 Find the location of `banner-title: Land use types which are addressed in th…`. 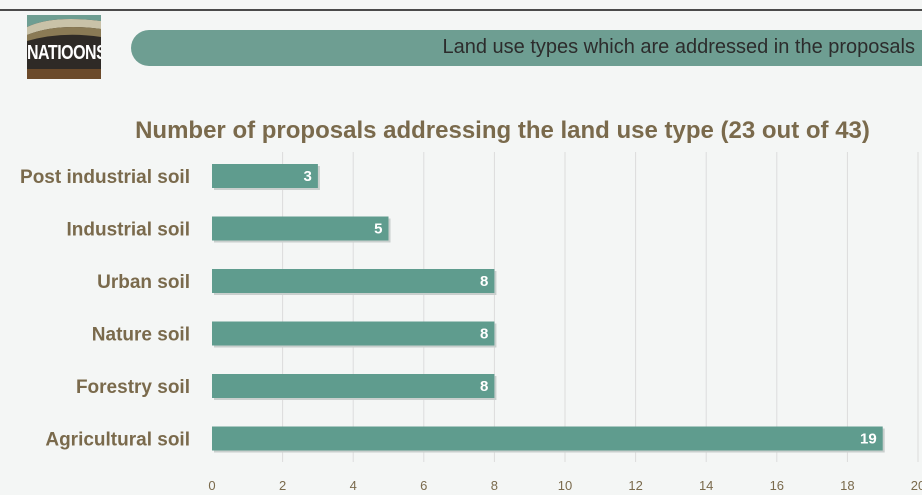

banner-title: Land use types which are addressed in th… is located at coordinates (678, 47).